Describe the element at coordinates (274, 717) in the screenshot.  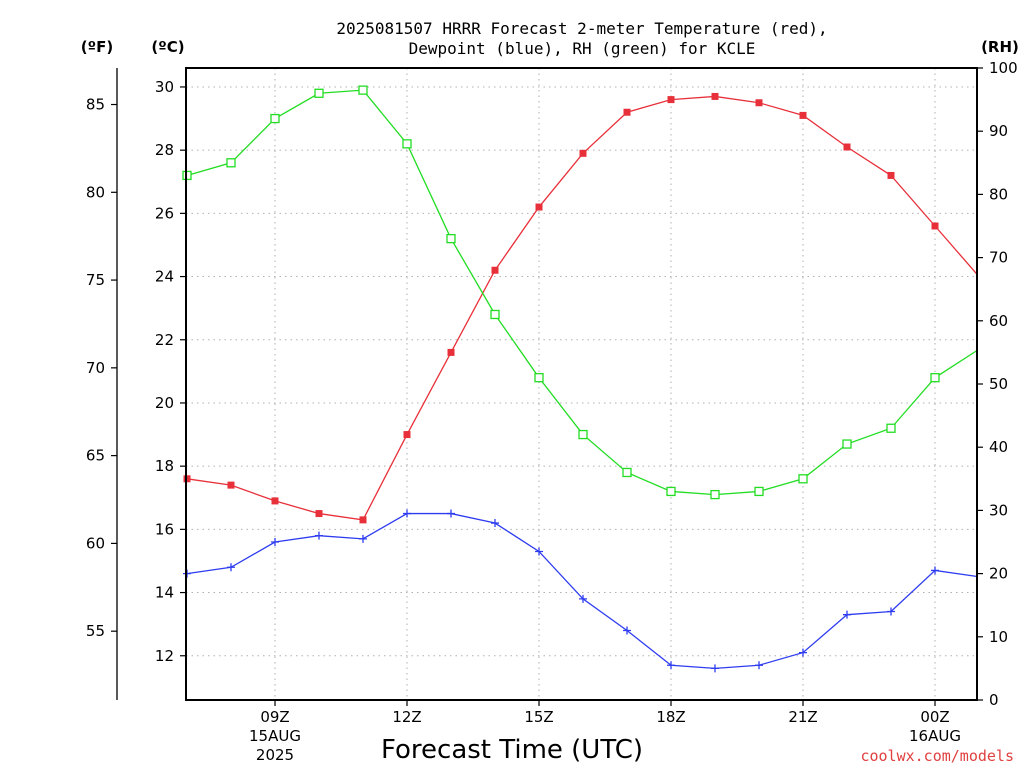
I see `x-tick-label: 09Z` at that location.